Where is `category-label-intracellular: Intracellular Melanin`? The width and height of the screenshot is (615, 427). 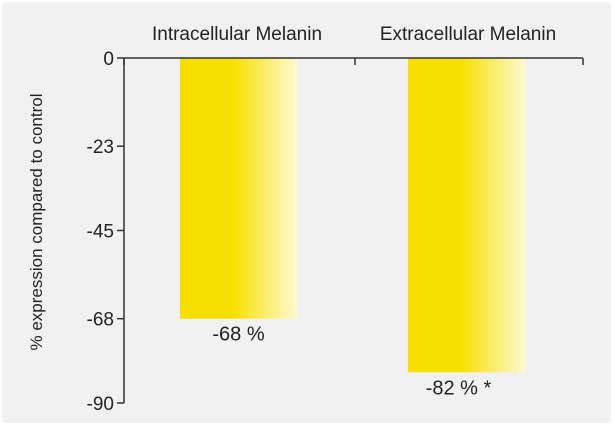
category-label-intracellular: Intracellular Melanin is located at coordinates (237, 34).